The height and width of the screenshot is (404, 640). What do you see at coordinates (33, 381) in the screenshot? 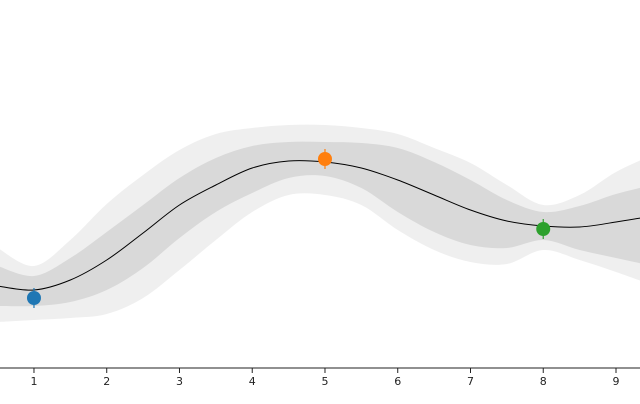
I see `x-tick-label: 1` at bounding box center [33, 381].